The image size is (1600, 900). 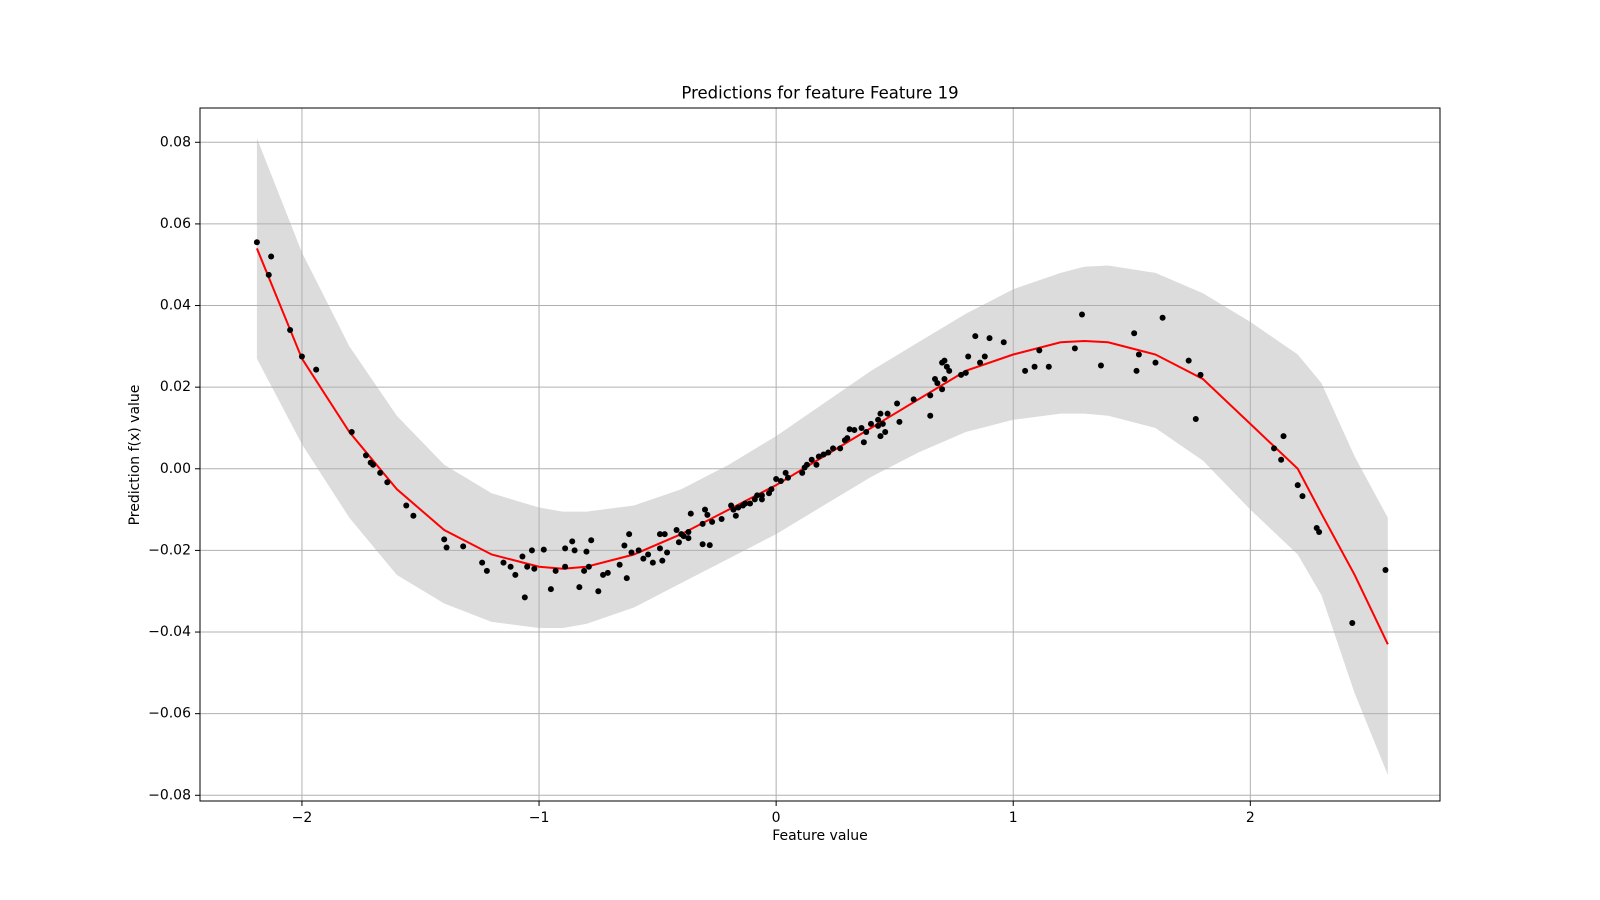 I want to click on y-axis-label: Prediction f(x) value, so click(x=135, y=455).